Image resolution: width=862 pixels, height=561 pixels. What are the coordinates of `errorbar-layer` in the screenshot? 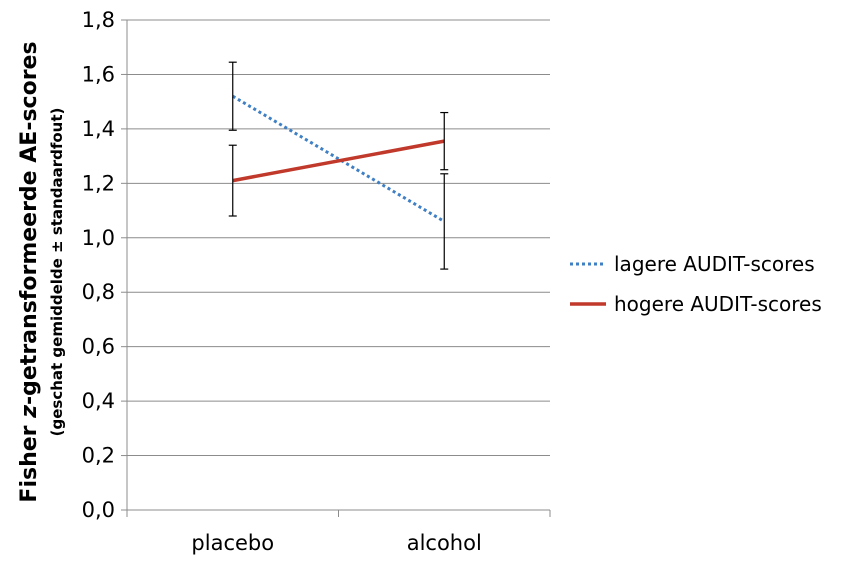 It's located at (338, 165).